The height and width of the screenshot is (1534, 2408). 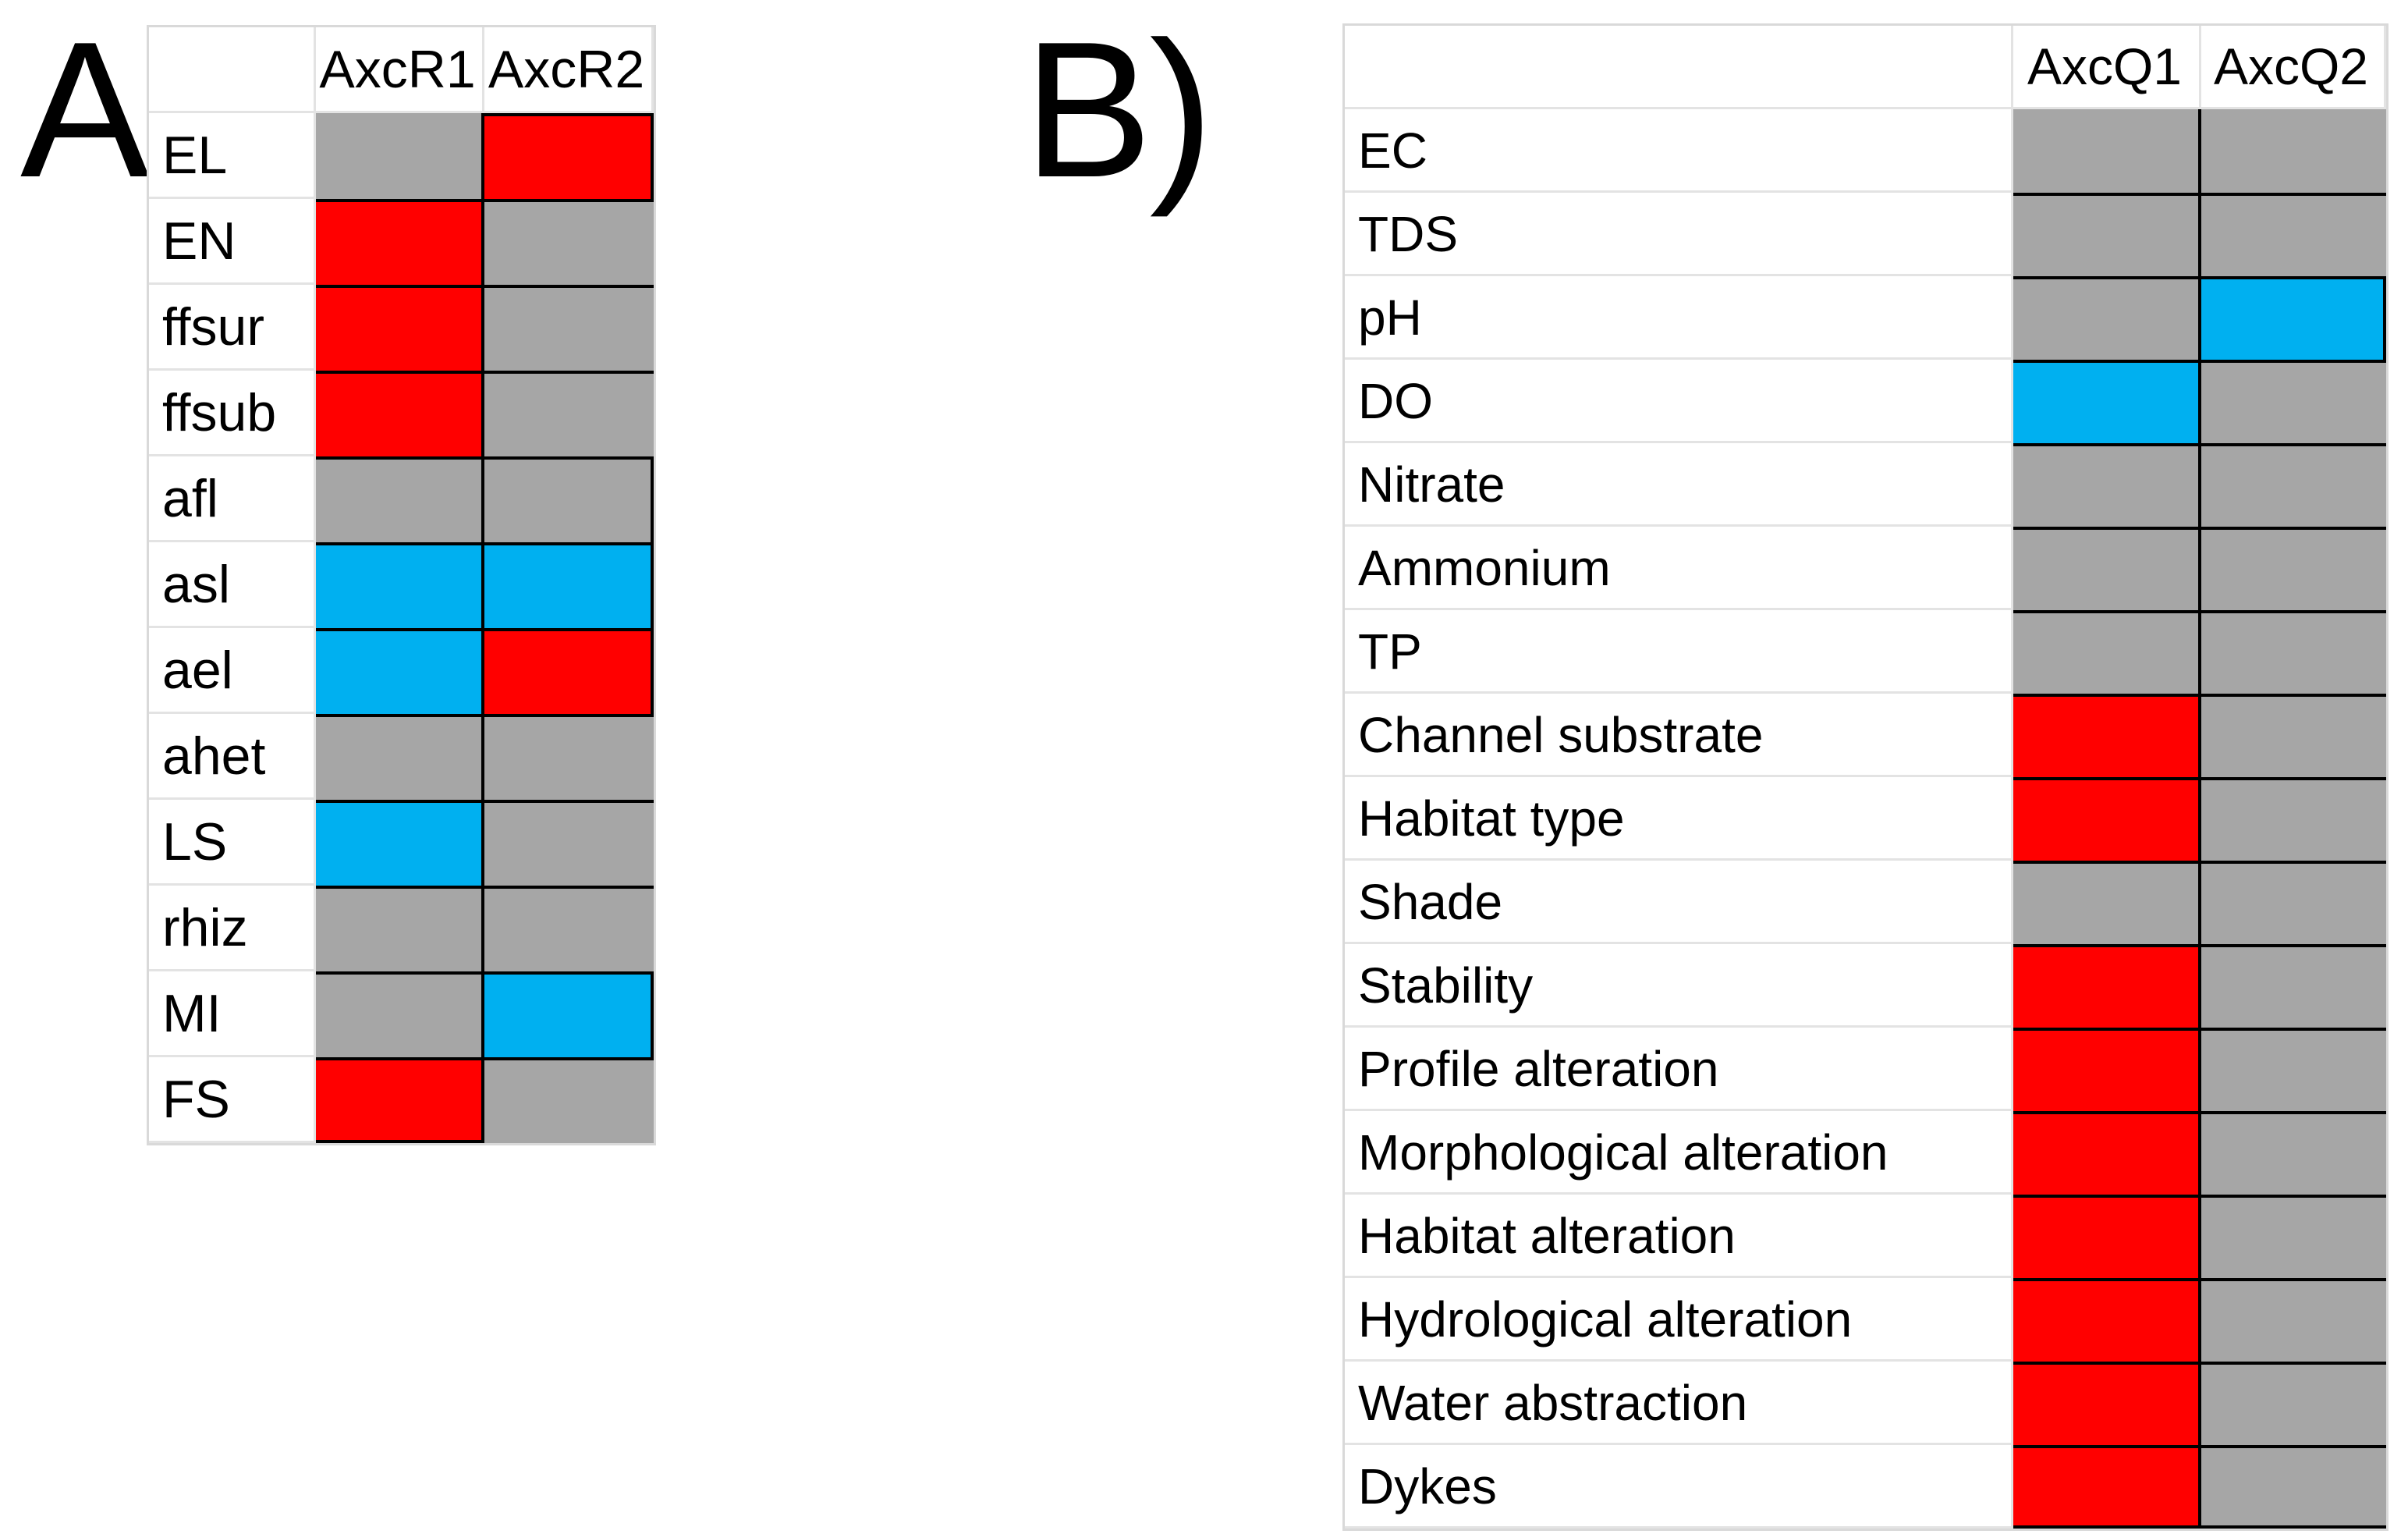 What do you see at coordinates (1679, 986) in the screenshot?
I see `row-label-stability: Stability` at bounding box center [1679, 986].